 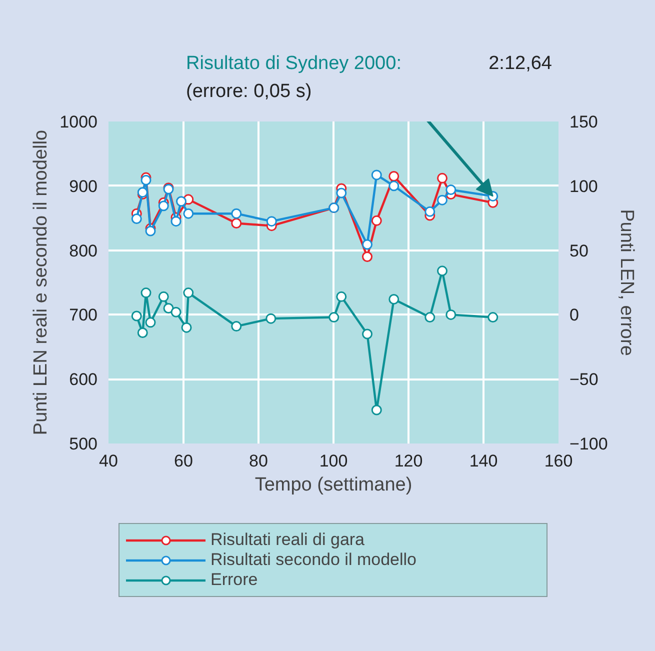 What do you see at coordinates (584, 380) in the screenshot?
I see `y2-tick-label: −50` at bounding box center [584, 380].